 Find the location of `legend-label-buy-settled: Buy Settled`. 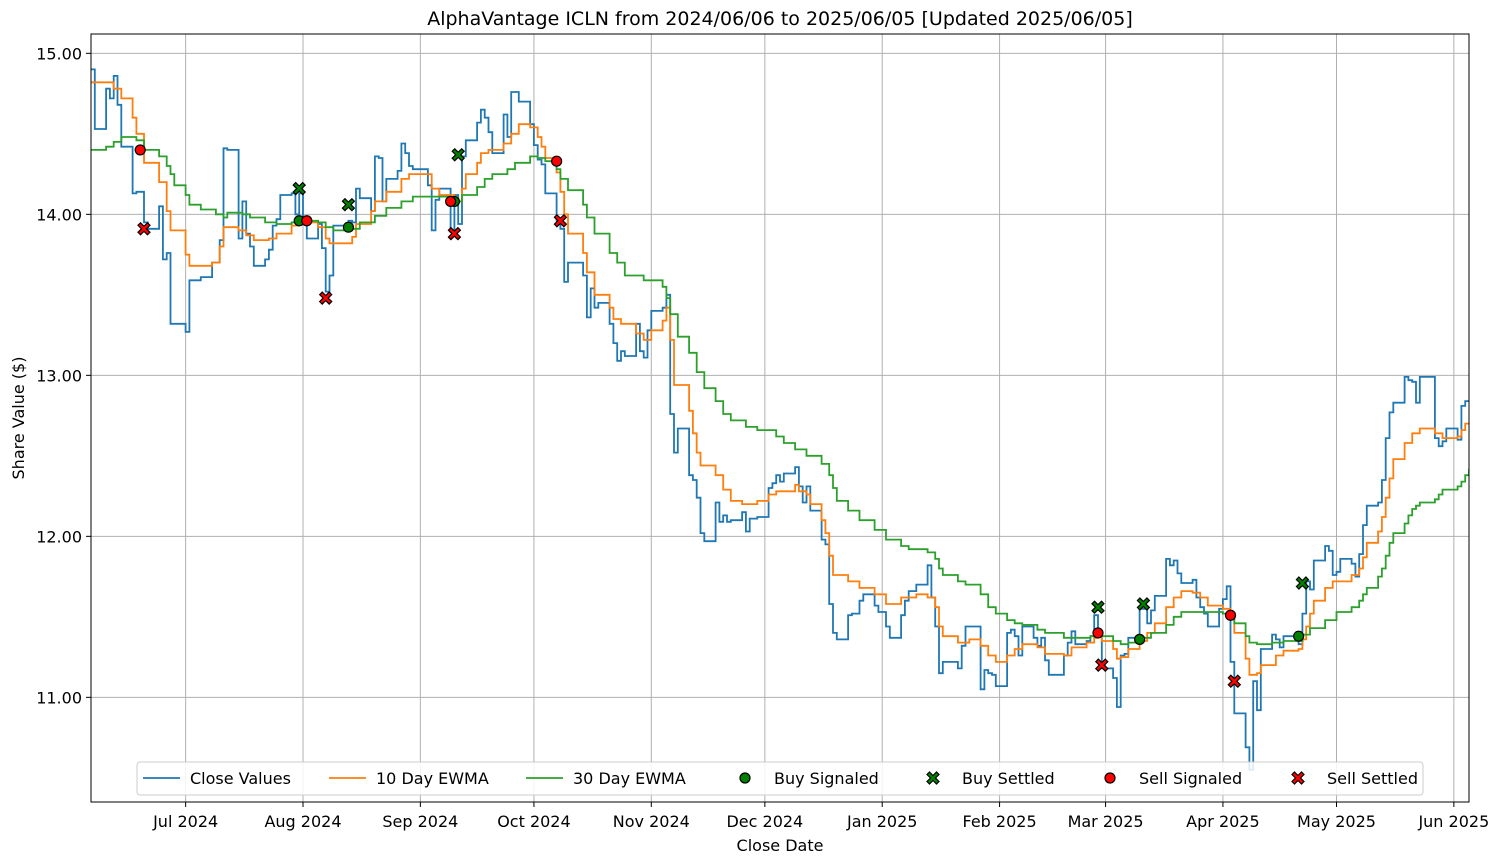

legend-label-buy-settled: Buy Settled is located at coordinates (1008, 778).